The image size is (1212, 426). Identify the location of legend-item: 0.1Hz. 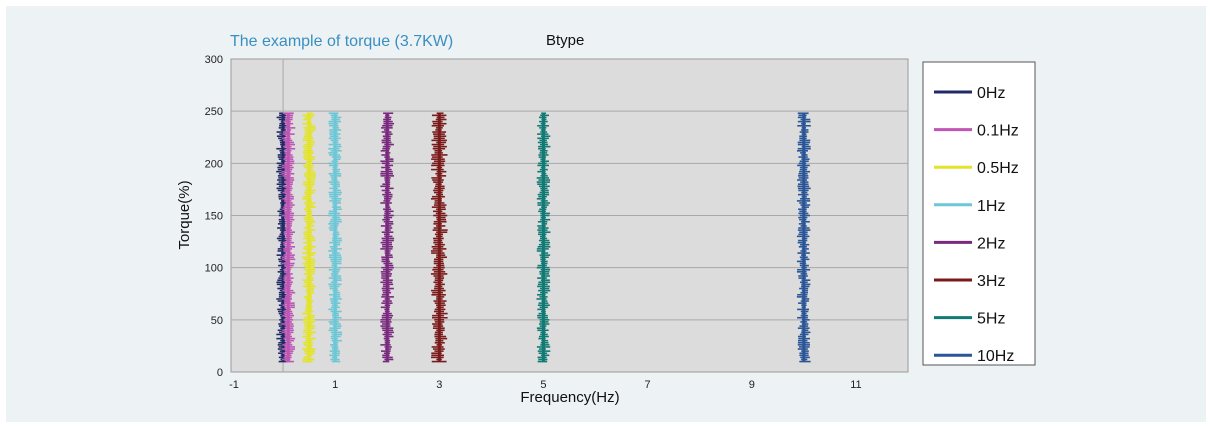
(976, 131).